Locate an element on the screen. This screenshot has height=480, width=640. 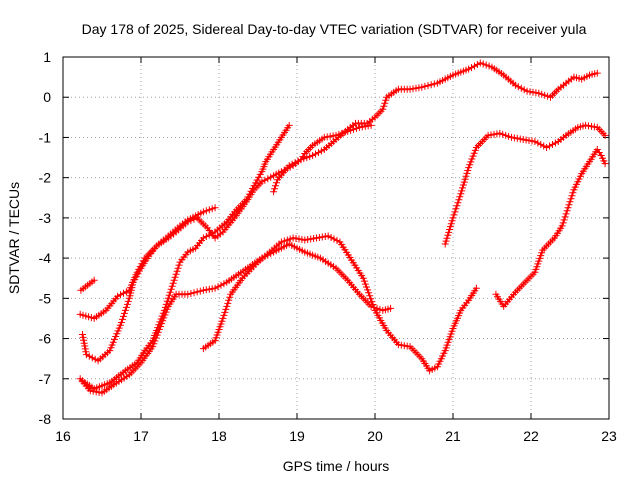
x-tick-label: 19 is located at coordinates (297, 436).